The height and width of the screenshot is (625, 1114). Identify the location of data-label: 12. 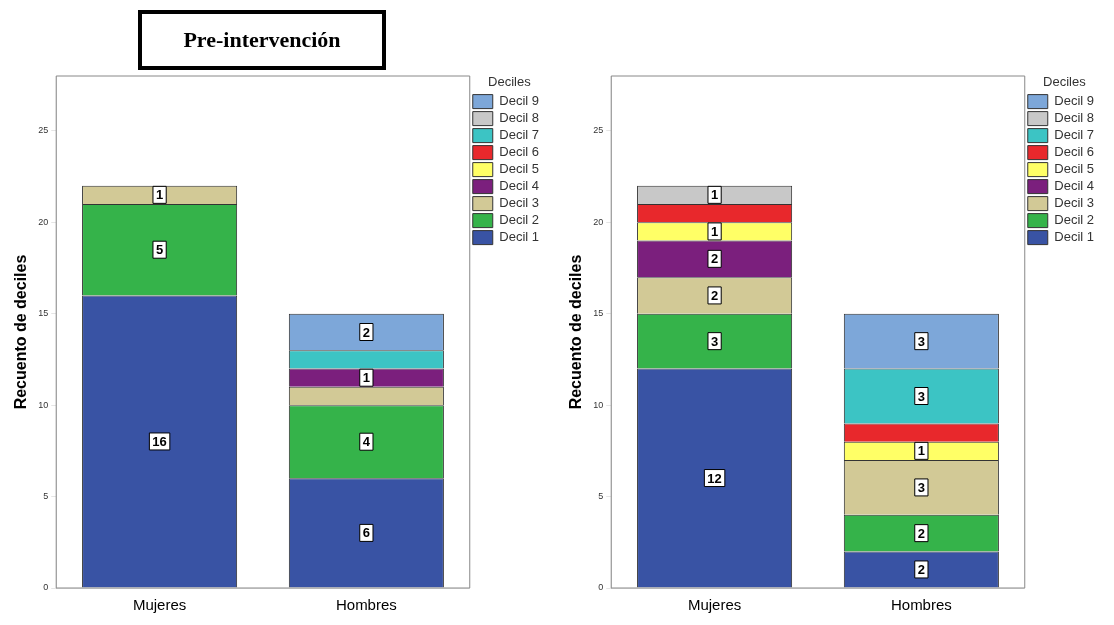
(714, 478).